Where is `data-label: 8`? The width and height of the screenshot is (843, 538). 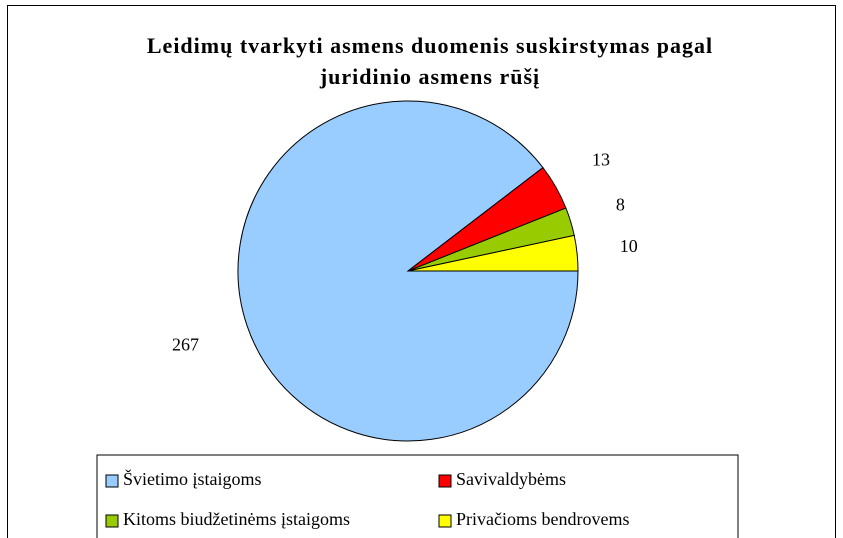
data-label: 8 is located at coordinates (620, 205).